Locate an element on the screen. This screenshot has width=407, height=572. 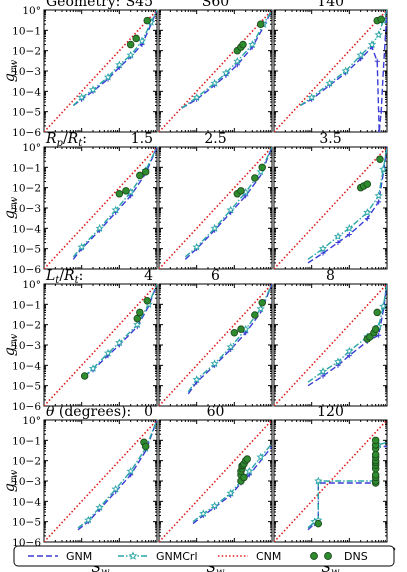
panel-1.5: Rp/Rt: 1.510−610−510−410−310−210−110°grw is located at coordinates (80, 203).